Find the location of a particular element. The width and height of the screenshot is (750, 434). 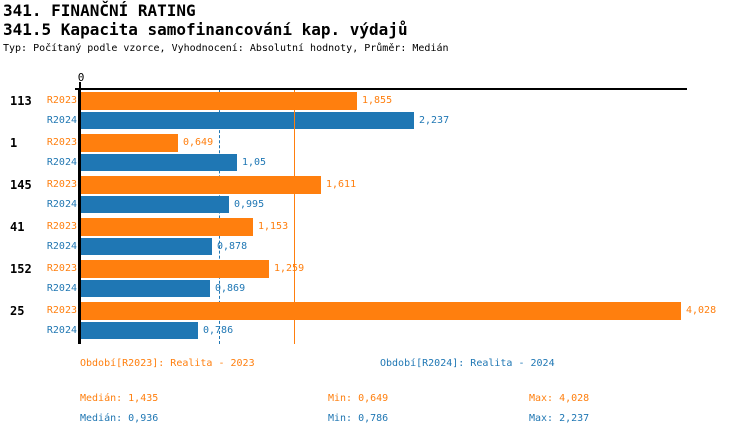

median-gridline-r2024 is located at coordinates (219, 217).